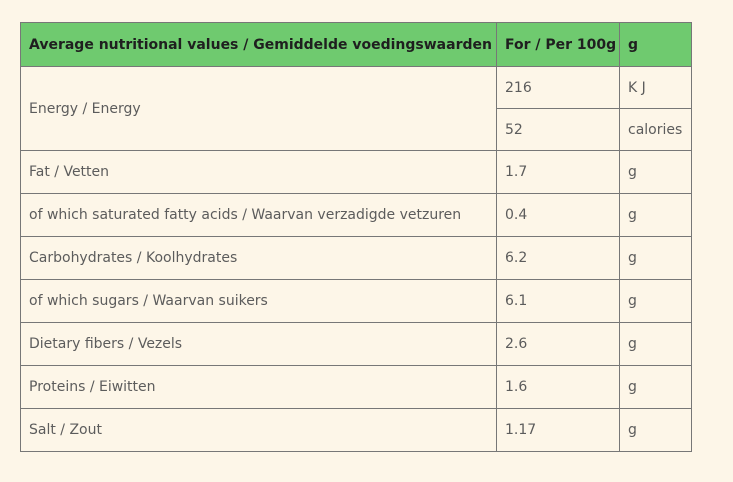  What do you see at coordinates (558, 301) in the screenshot?
I see `row-value: 6.1` at bounding box center [558, 301].